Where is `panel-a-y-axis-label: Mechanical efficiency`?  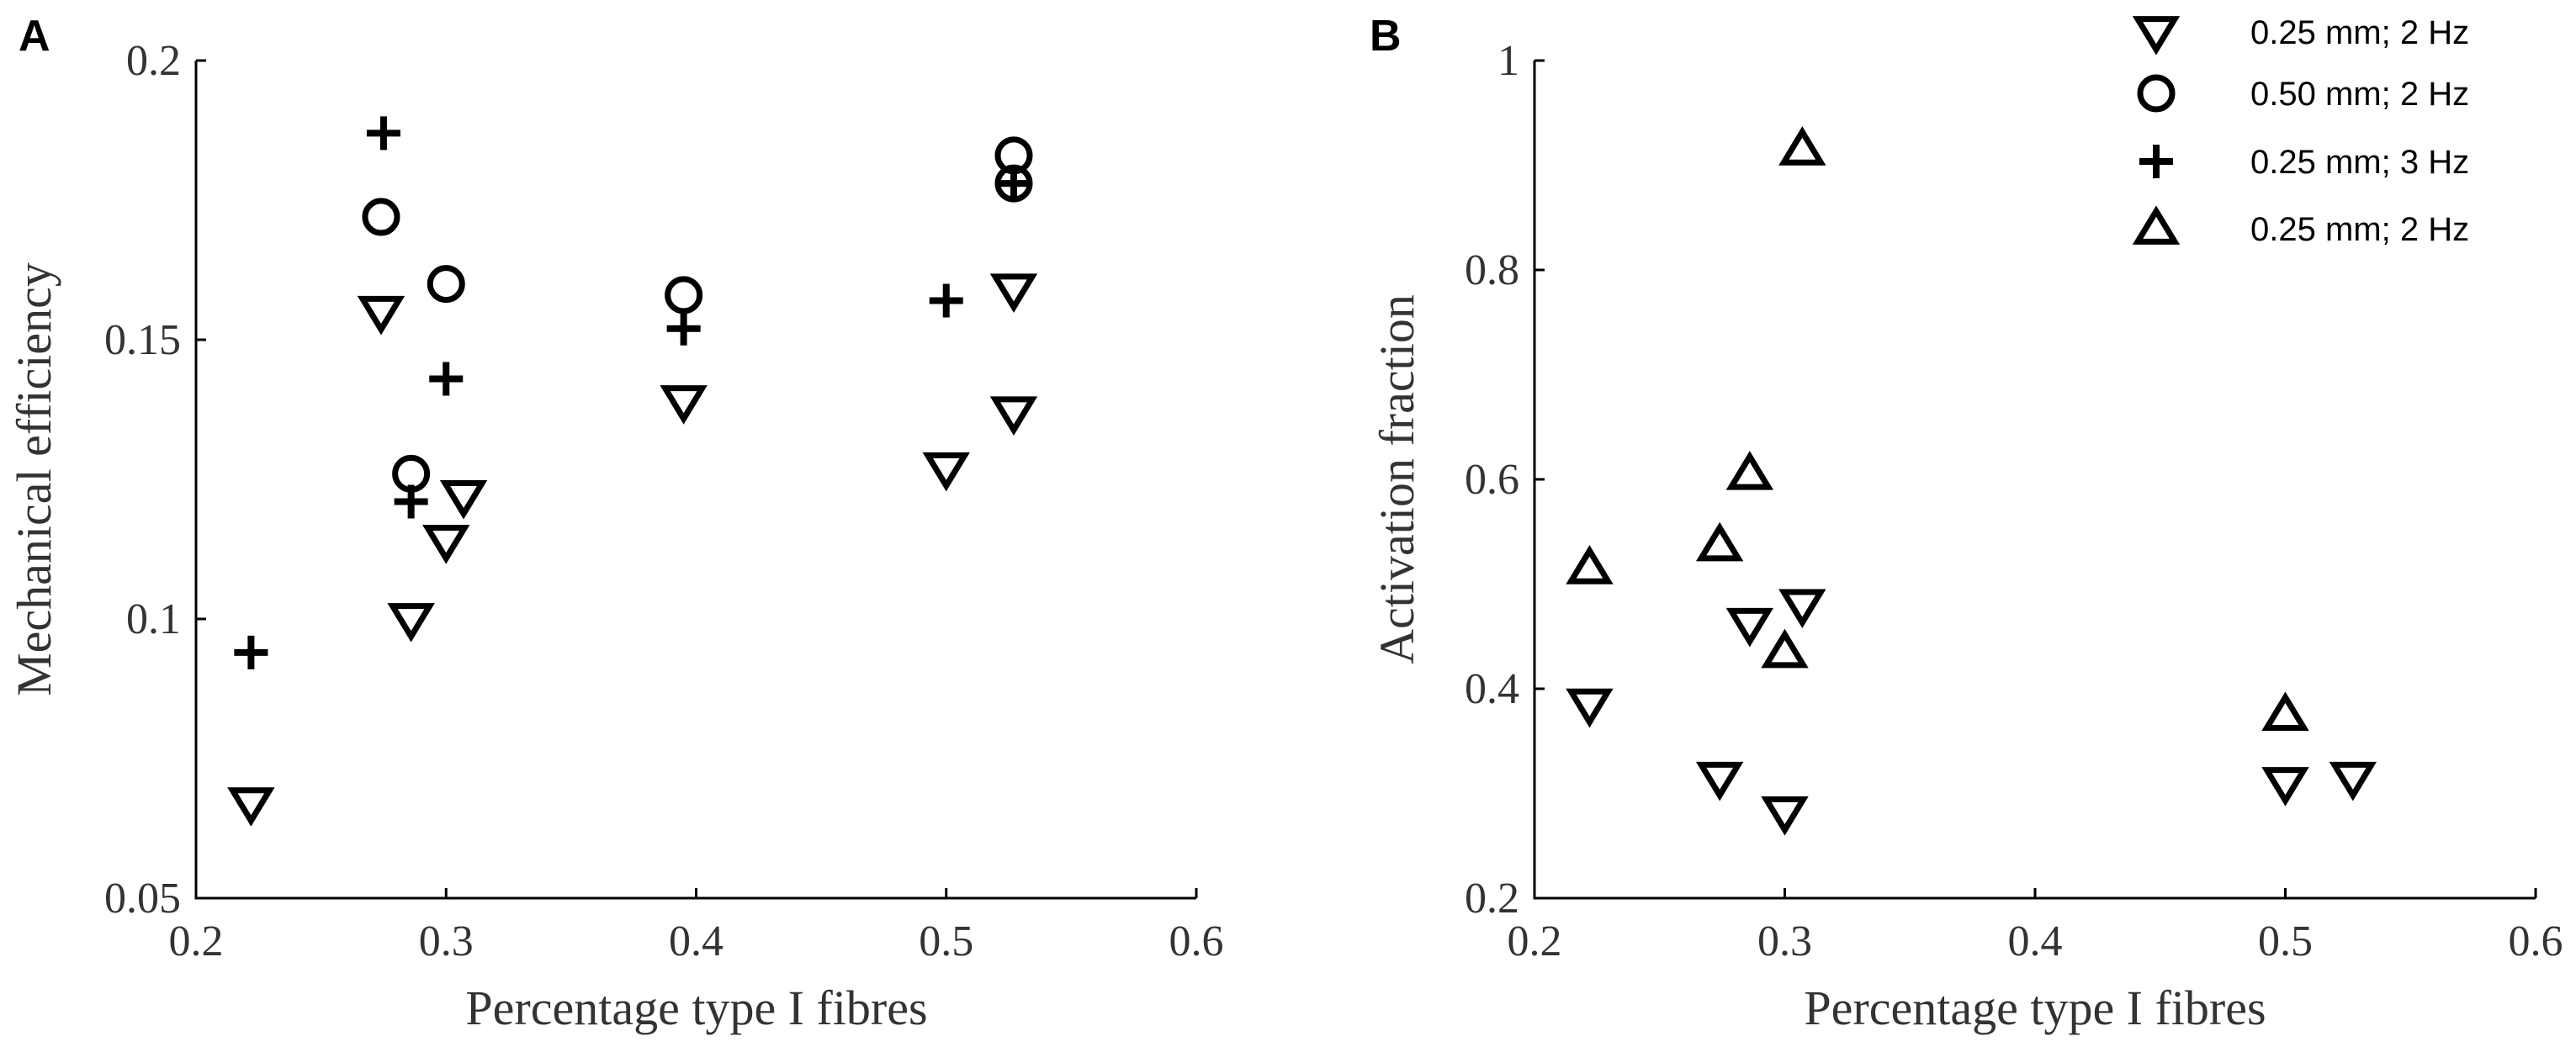
panel-a-y-axis-label: Mechanical efficiency is located at coordinates (34, 479).